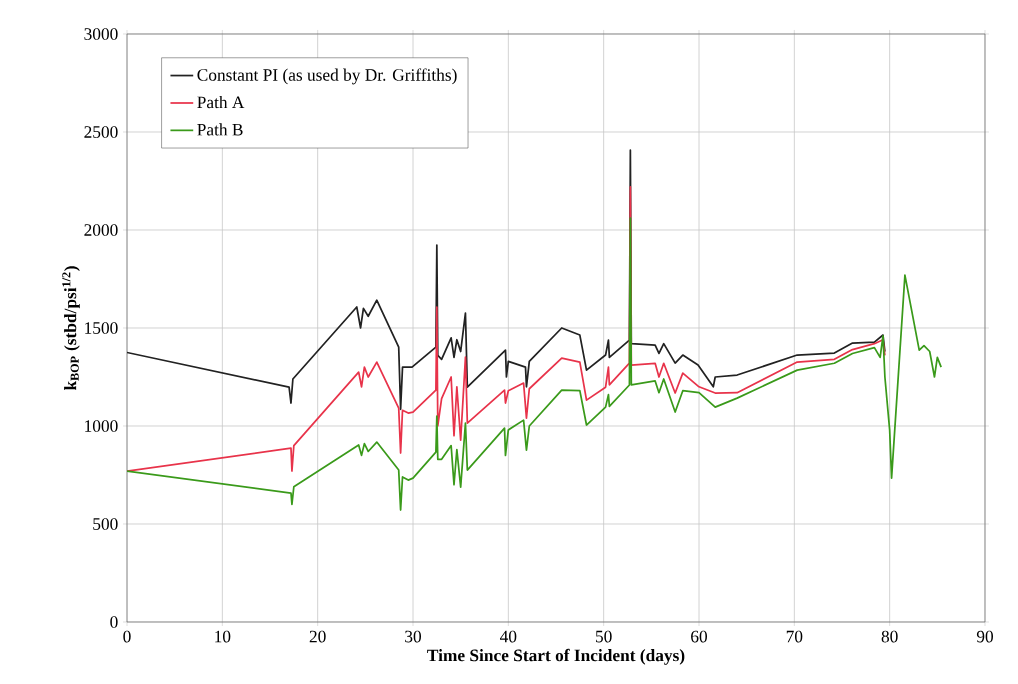 This screenshot has height=684, width=1018. I want to click on x-tick-label: 40, so click(508, 636).